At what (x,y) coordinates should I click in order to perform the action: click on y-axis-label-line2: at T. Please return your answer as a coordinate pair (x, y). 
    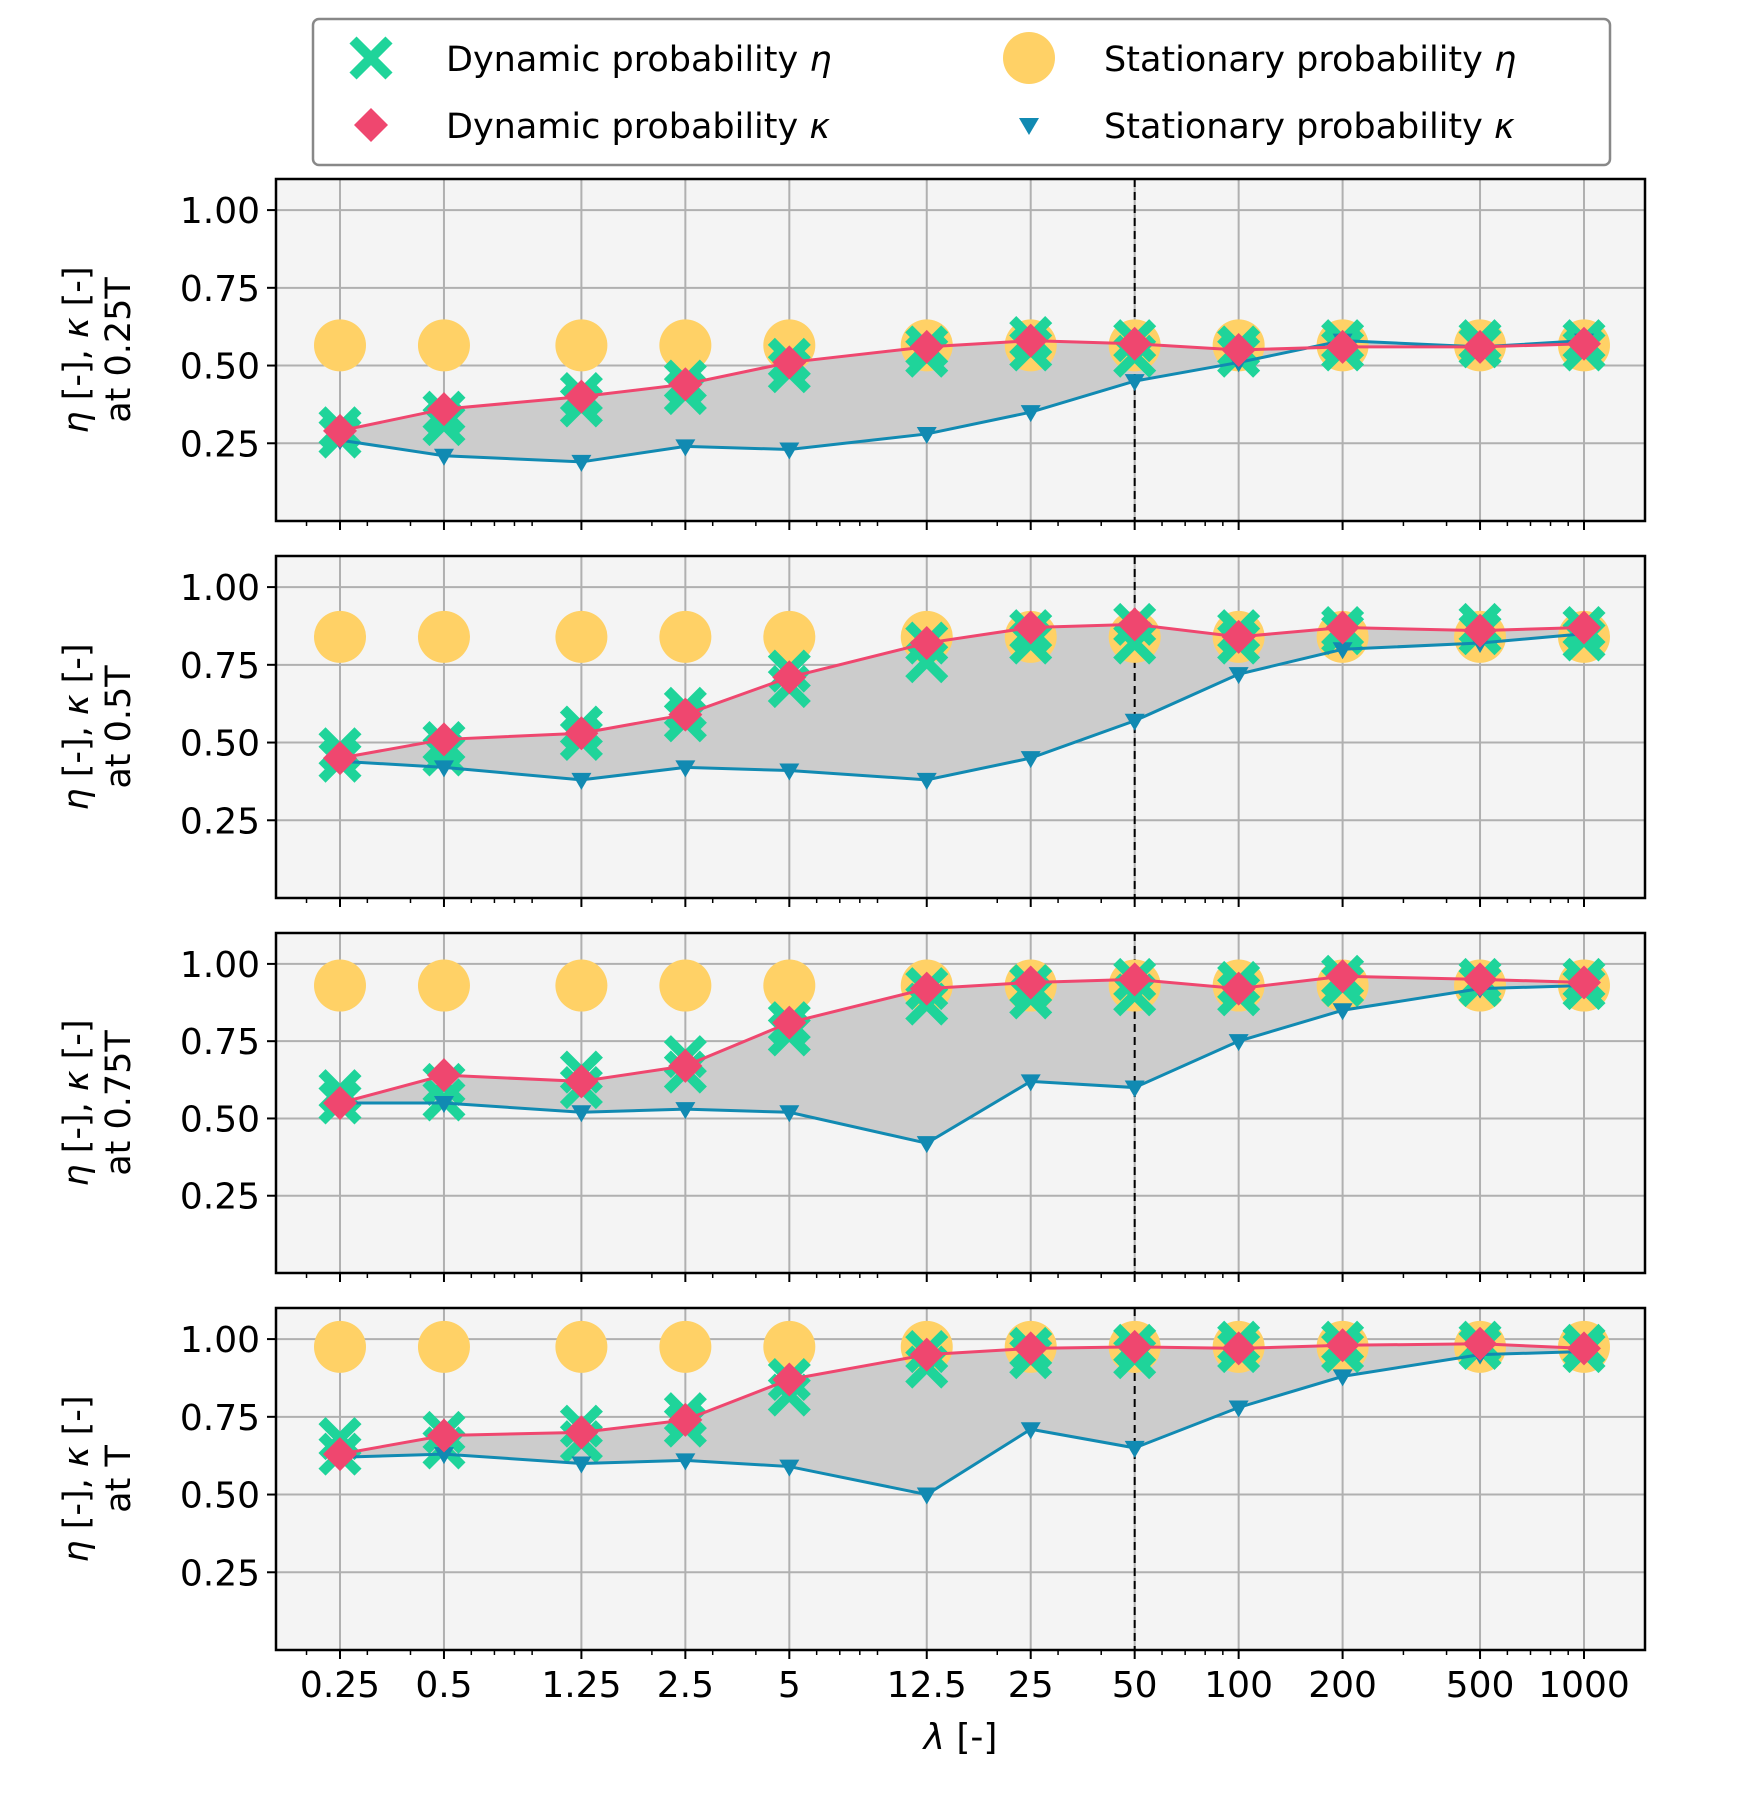
    Looking at the image, I should click on (119, 1479).